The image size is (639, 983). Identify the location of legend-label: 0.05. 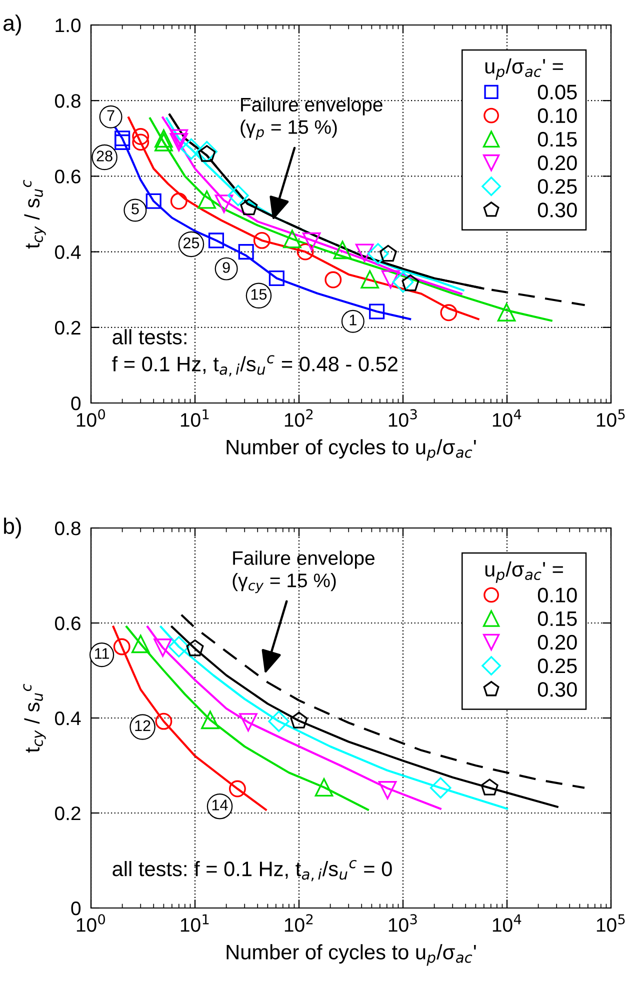
(557, 92).